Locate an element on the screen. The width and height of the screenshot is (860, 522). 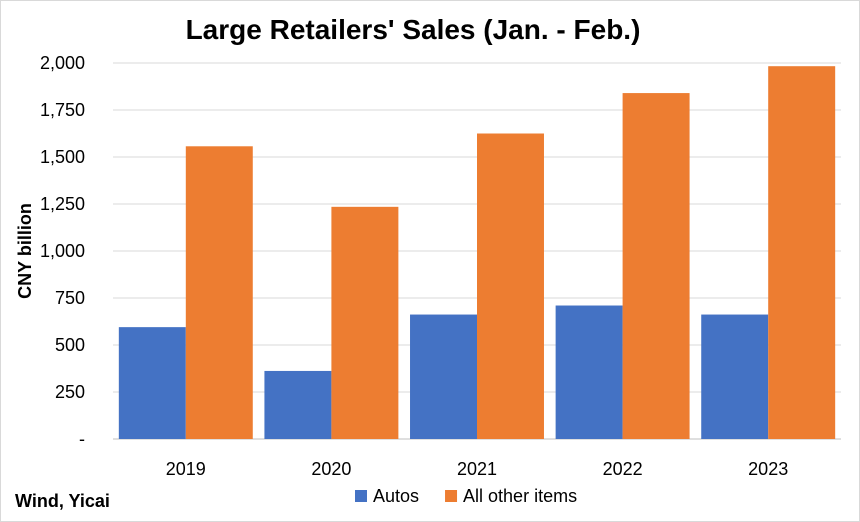
x-tick-label: 2020 is located at coordinates (331, 469).